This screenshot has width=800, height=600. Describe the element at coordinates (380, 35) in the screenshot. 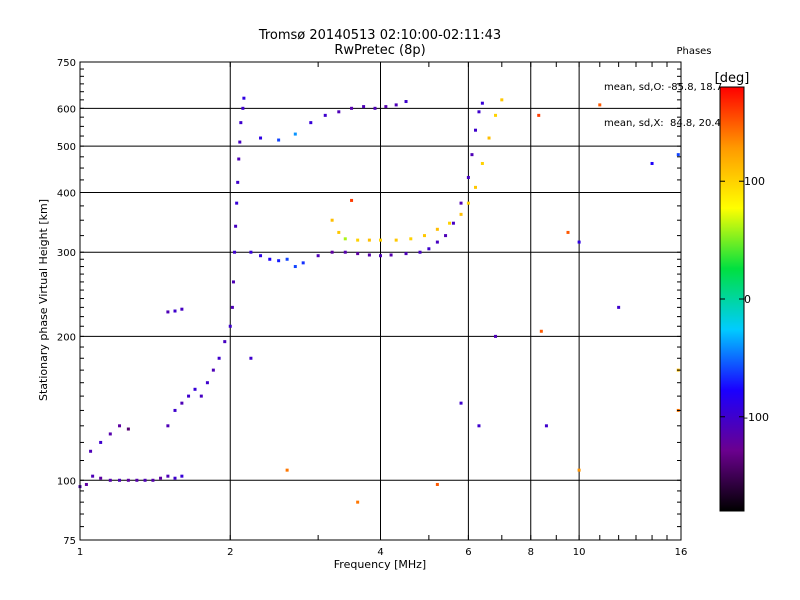

I see `title-line-1: Tromsø 20140513 02:10:00-02:11:43` at that location.